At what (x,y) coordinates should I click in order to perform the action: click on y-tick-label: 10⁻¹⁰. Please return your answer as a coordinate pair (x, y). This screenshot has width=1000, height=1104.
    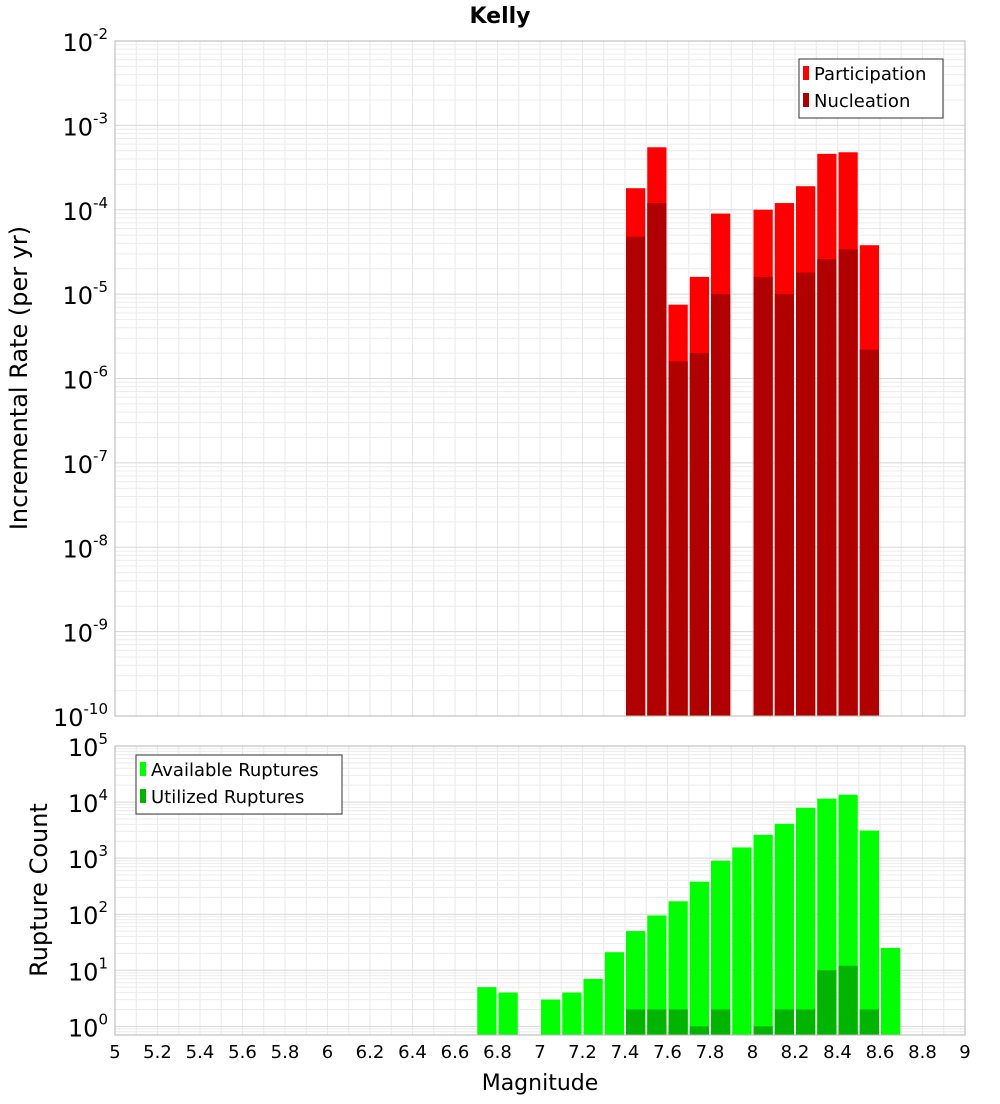
    Looking at the image, I should click on (80, 716).